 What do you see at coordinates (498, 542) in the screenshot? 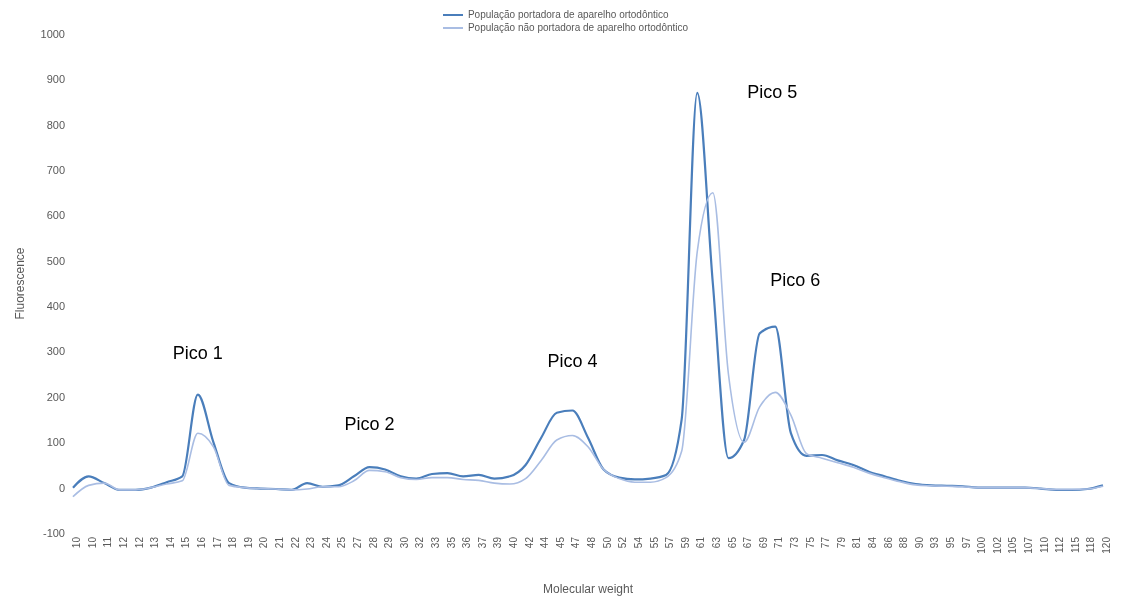
I see `x-tick-label: 39` at bounding box center [498, 542].